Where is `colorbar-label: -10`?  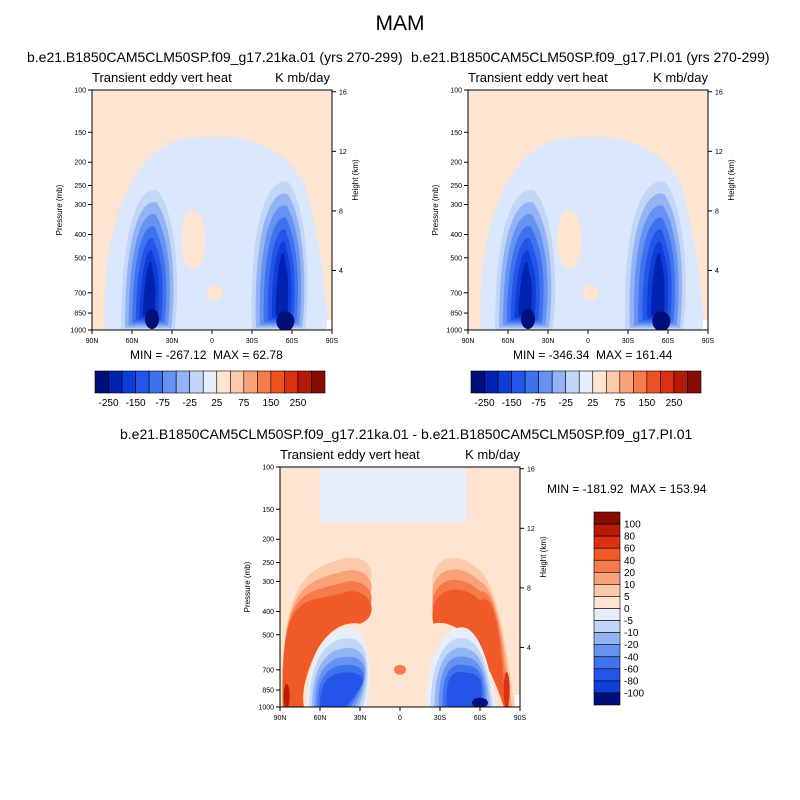
colorbar-label: -10 is located at coordinates (631, 633).